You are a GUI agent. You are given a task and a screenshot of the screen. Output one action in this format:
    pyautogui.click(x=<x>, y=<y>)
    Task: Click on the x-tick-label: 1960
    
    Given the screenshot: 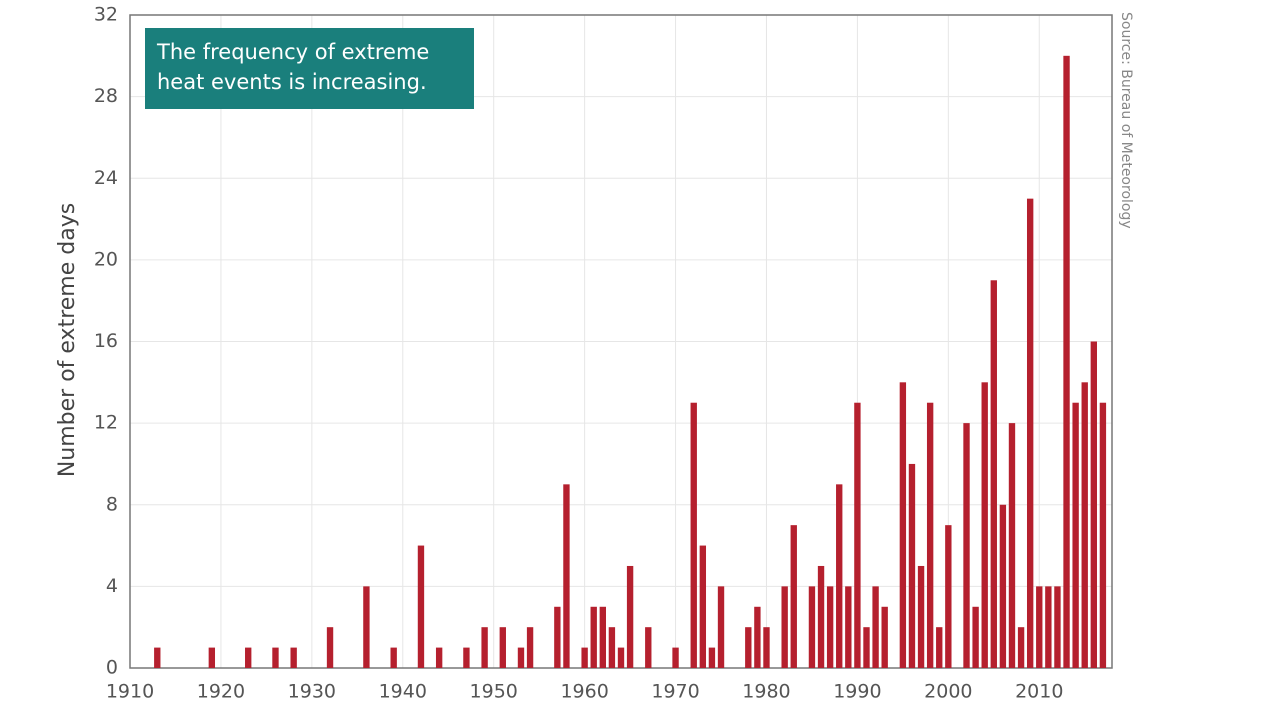 What is the action you would take?
    pyautogui.click(x=584, y=692)
    